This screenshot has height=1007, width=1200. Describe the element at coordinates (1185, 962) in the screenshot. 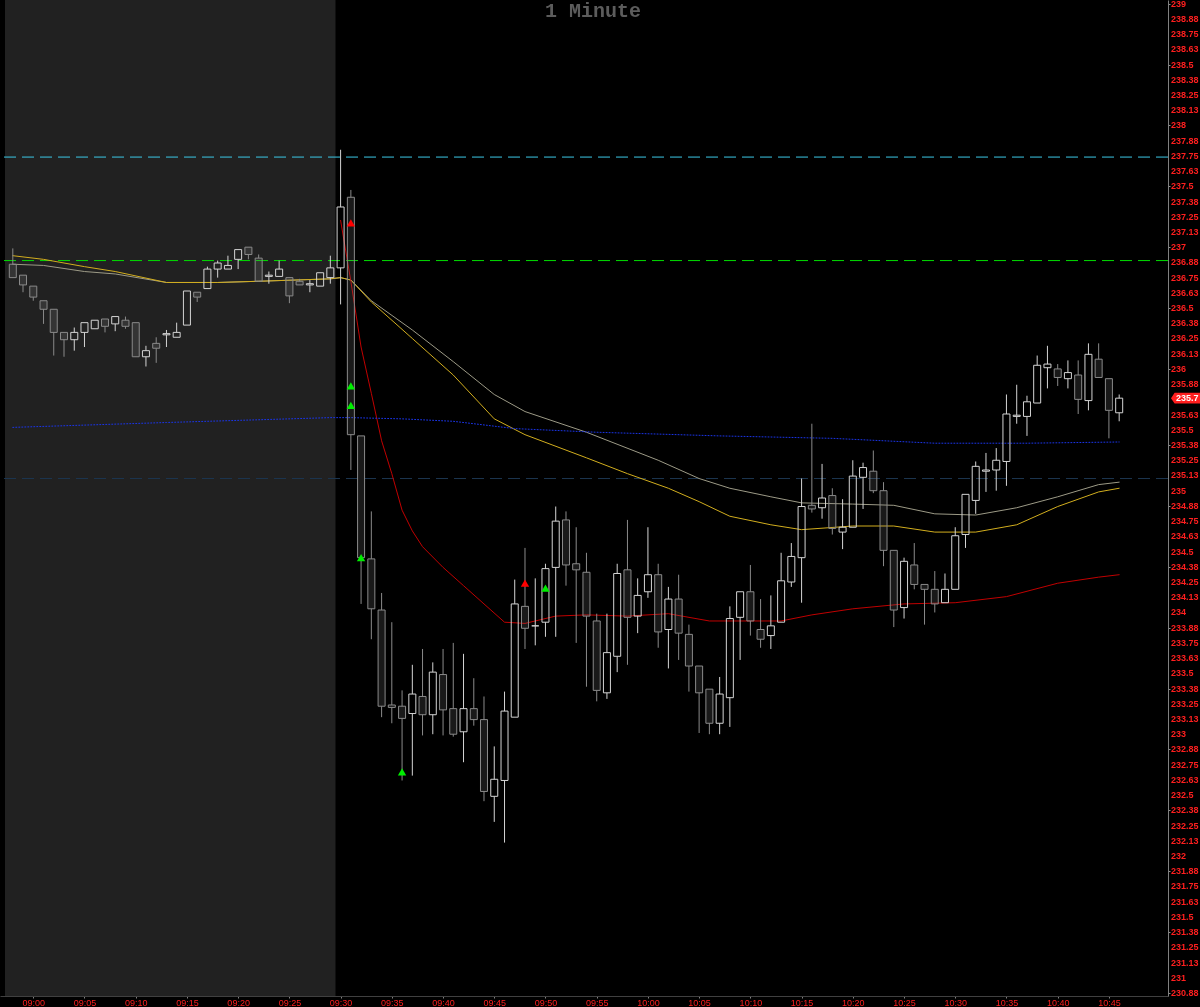

I see `y-tick-label: 231.13` at that location.